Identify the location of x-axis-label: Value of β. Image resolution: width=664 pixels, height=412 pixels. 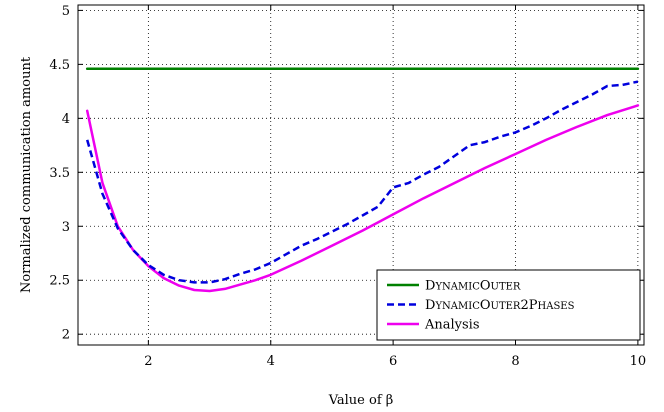
(361, 400).